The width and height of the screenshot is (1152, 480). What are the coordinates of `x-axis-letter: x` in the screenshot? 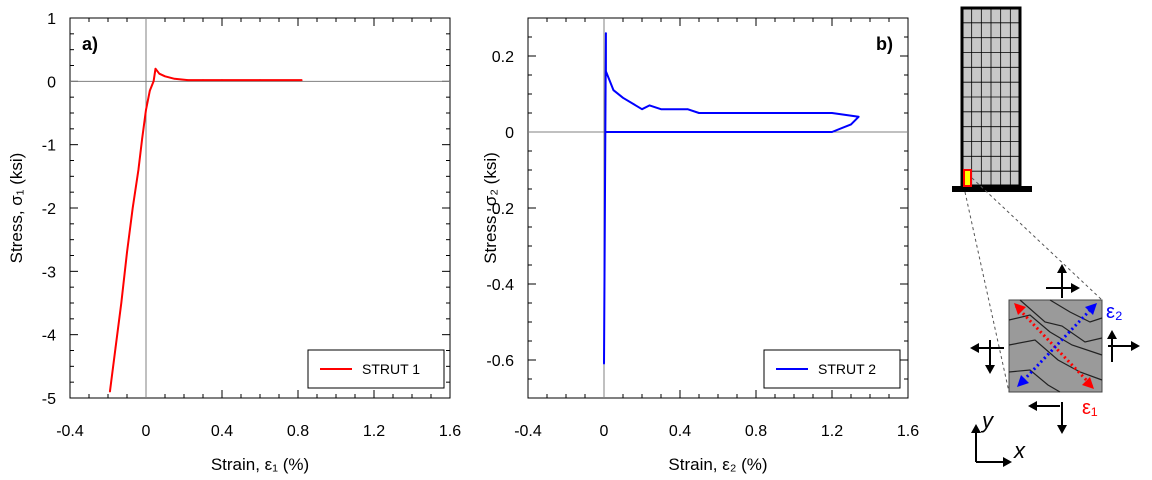 It's located at (1019, 450).